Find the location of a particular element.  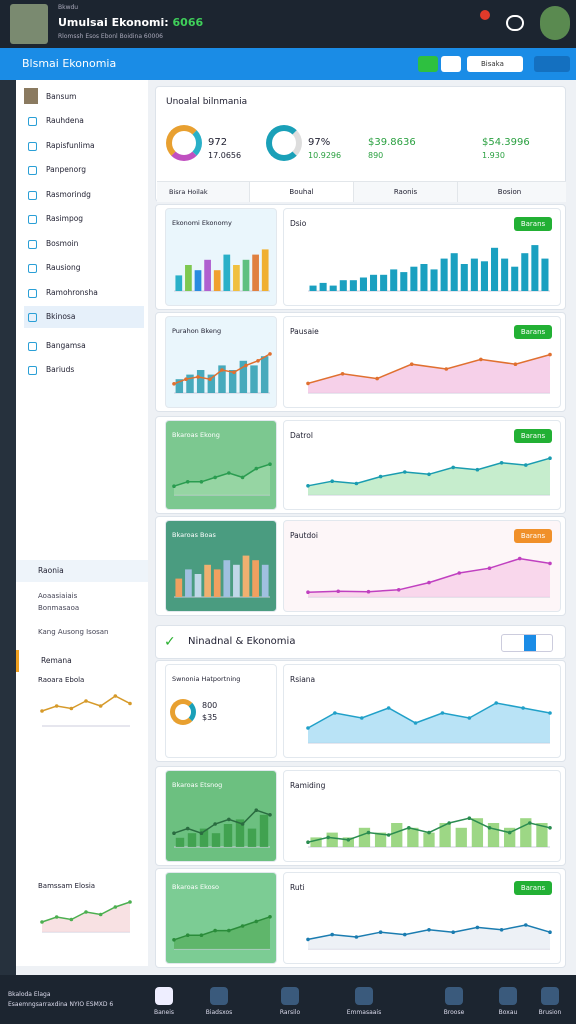

nav-item: Rauhdena is located at coordinates (84, 121).